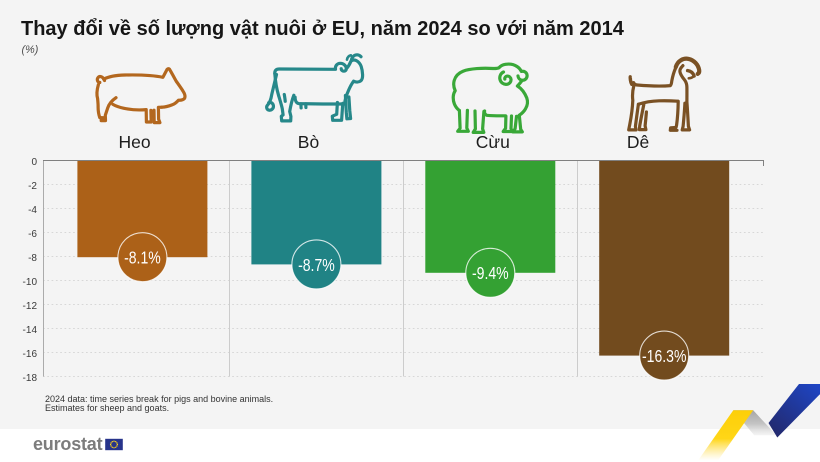  I want to click on svg-text: -6, so click(32, 234).